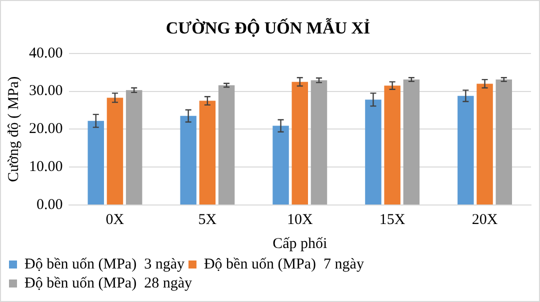 The image size is (540, 302). Describe the element at coordinates (115, 220) in the screenshot. I see `x-tick-label: 0X` at that location.